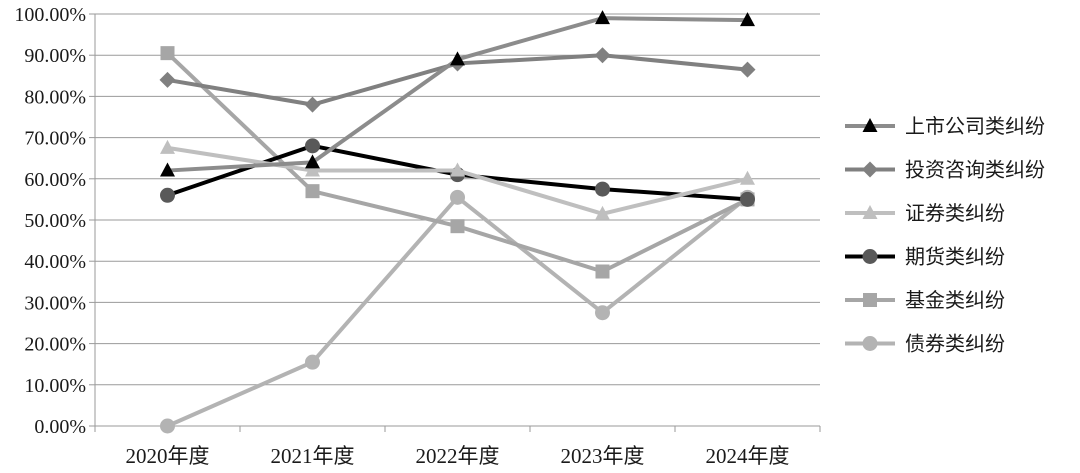 This screenshot has width=1080, height=473. Describe the element at coordinates (55, 180) in the screenshot. I see `y-tick-label: 60.00%` at that location.